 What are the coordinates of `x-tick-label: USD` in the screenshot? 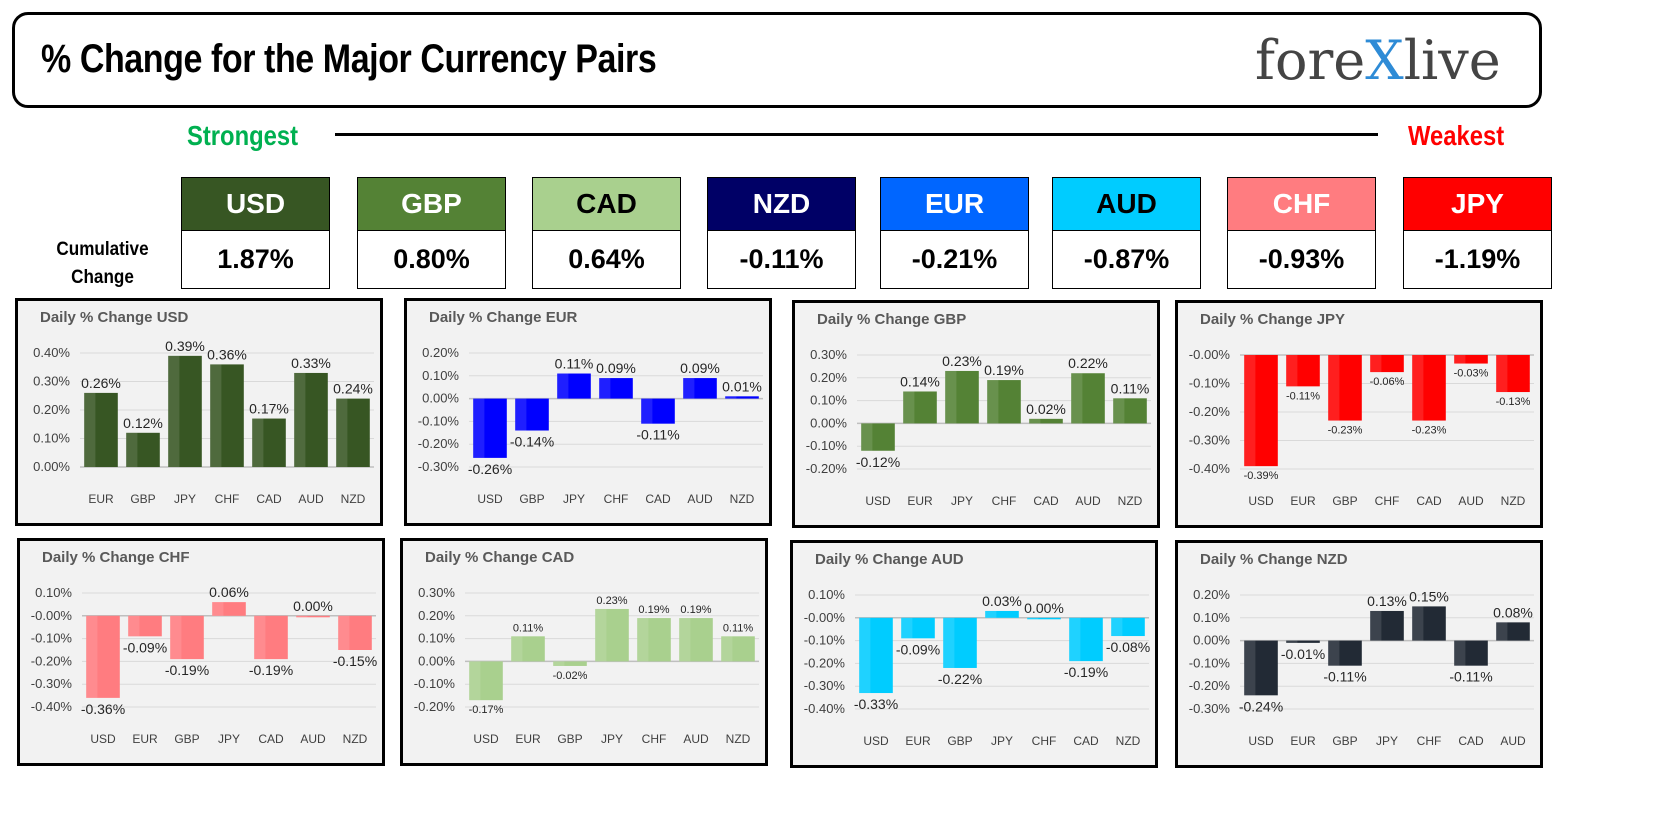 It's located at (876, 741).